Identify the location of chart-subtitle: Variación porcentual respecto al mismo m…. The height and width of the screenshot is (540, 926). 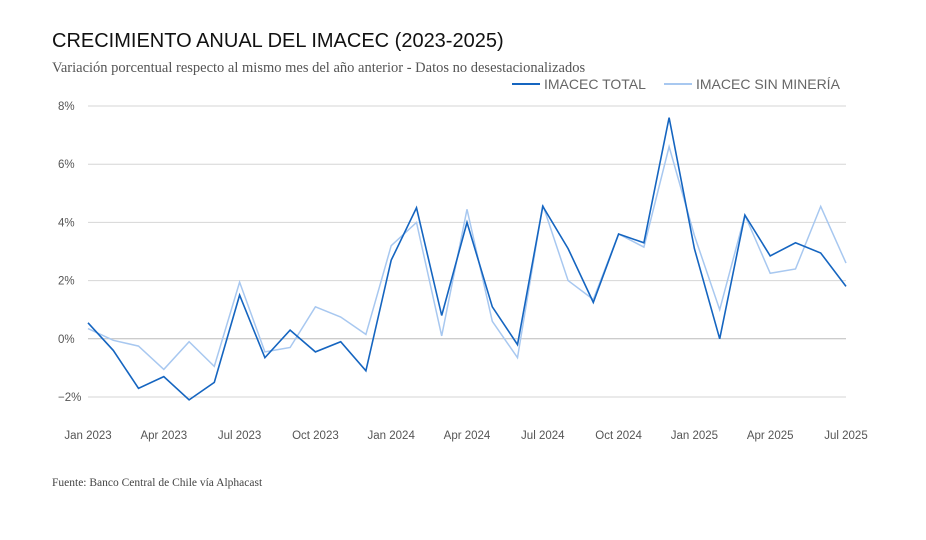
(319, 68).